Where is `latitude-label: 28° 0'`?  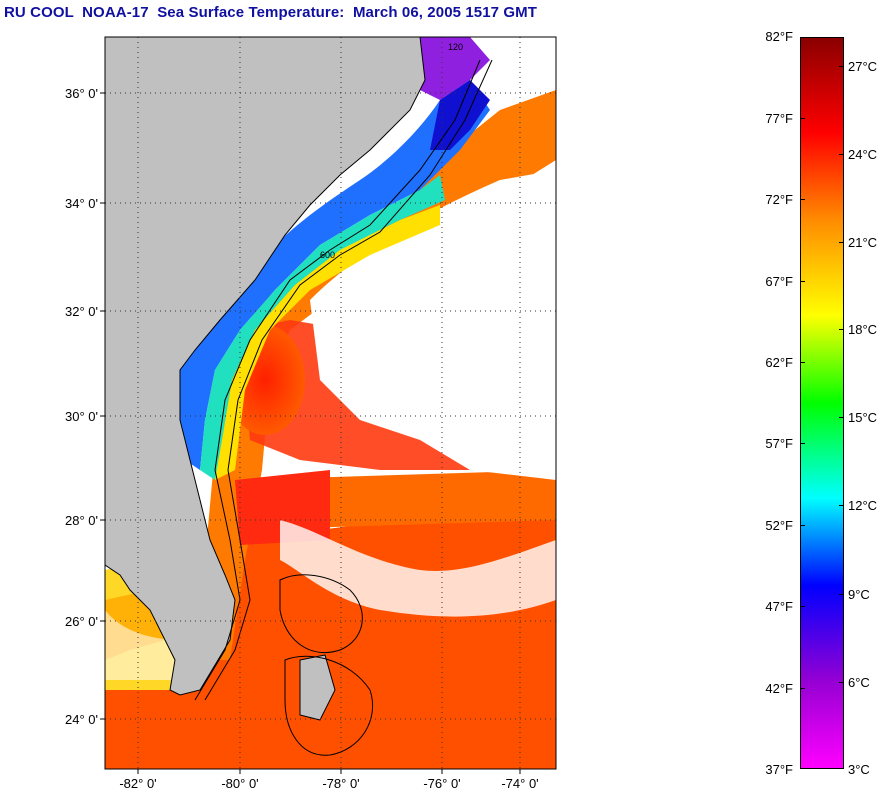
latitude-label: 28° 0' is located at coordinates (81, 520).